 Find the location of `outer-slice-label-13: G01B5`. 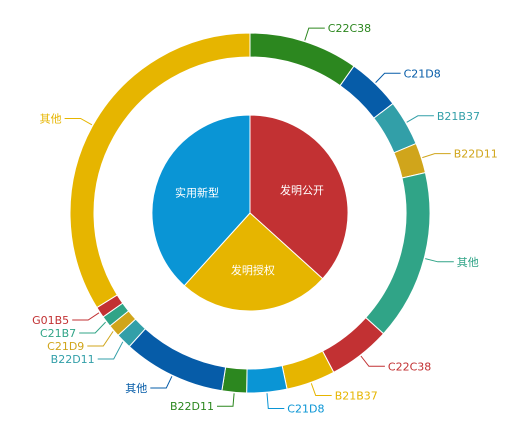

outer-slice-label-13: G01B5 is located at coordinates (50, 320).